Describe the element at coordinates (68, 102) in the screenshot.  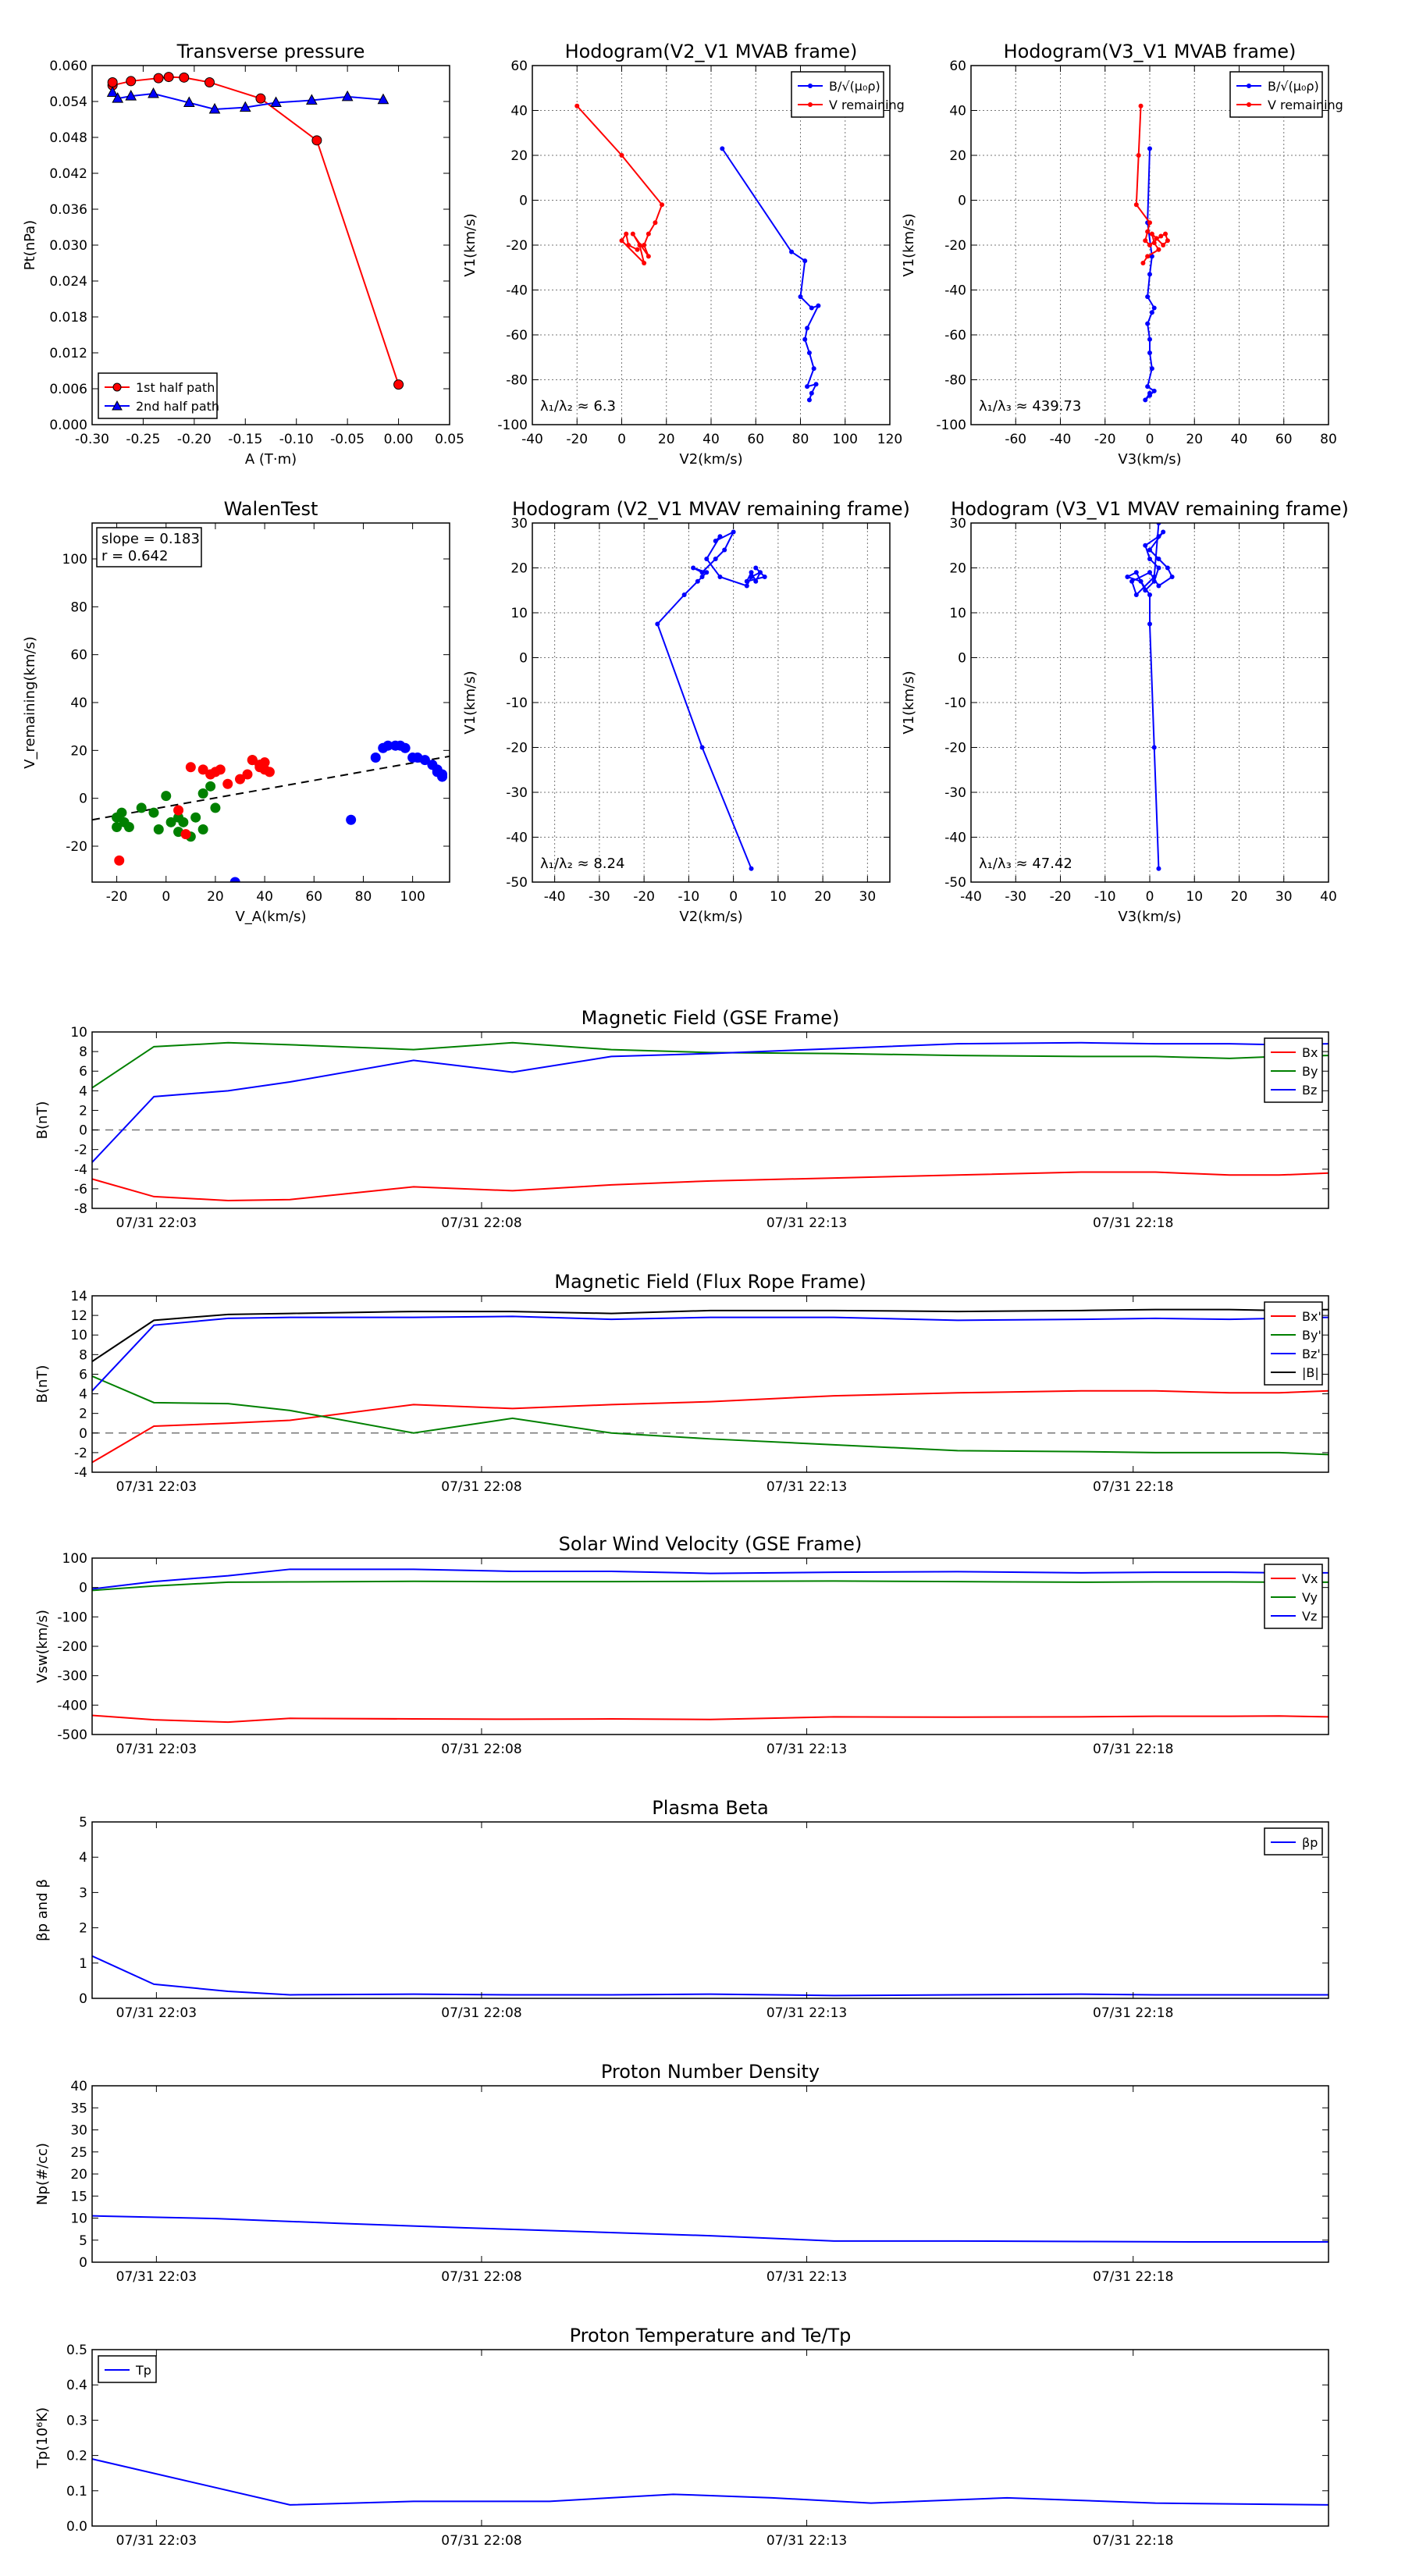
I see `y-tick-label: 0.054` at that location.